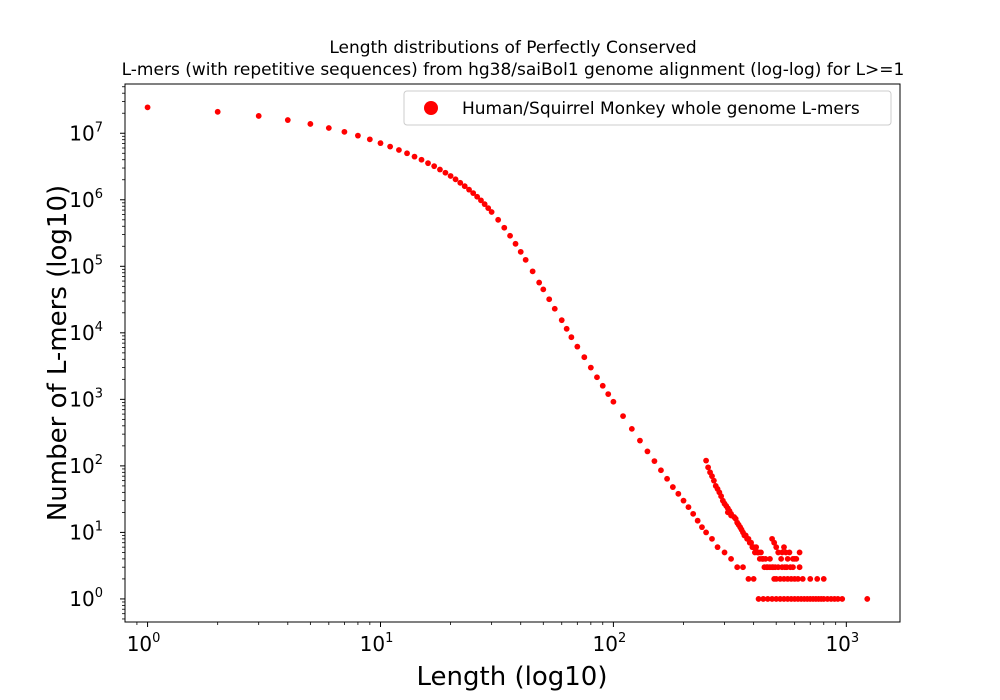  I want to click on legend-box, so click(647, 108).